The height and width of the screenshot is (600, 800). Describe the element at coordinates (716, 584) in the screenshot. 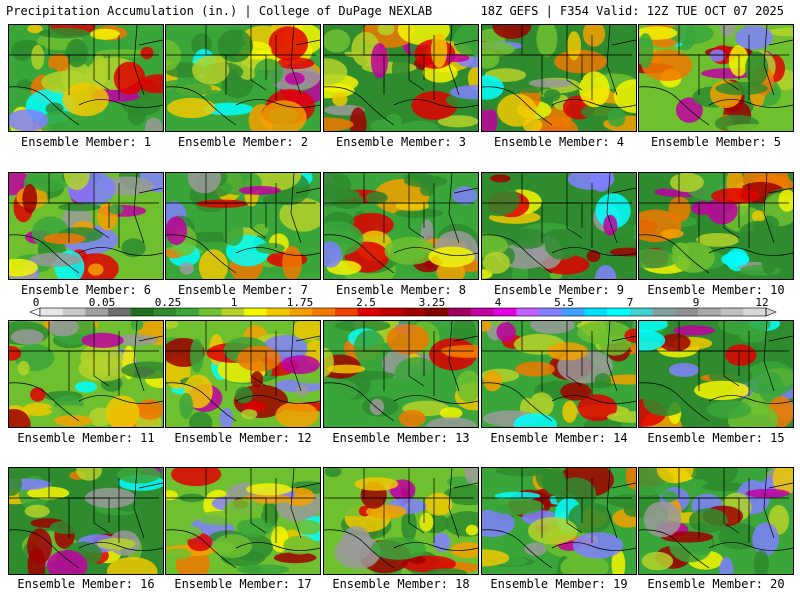

I see `ensemble-member-label: Ensemble Member: 20` at that location.